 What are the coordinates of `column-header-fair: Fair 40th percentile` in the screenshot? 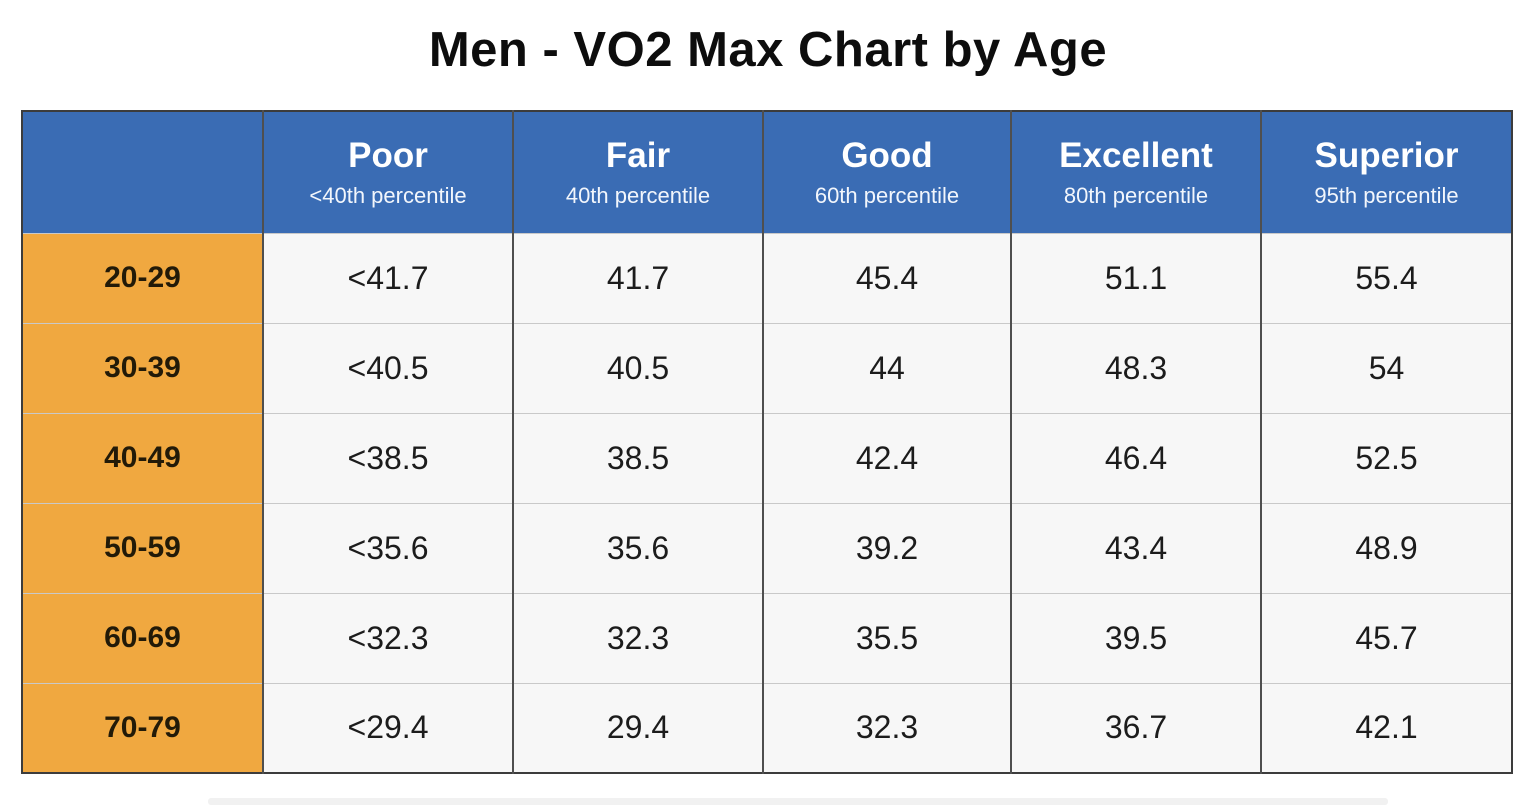 It's located at (637, 172).